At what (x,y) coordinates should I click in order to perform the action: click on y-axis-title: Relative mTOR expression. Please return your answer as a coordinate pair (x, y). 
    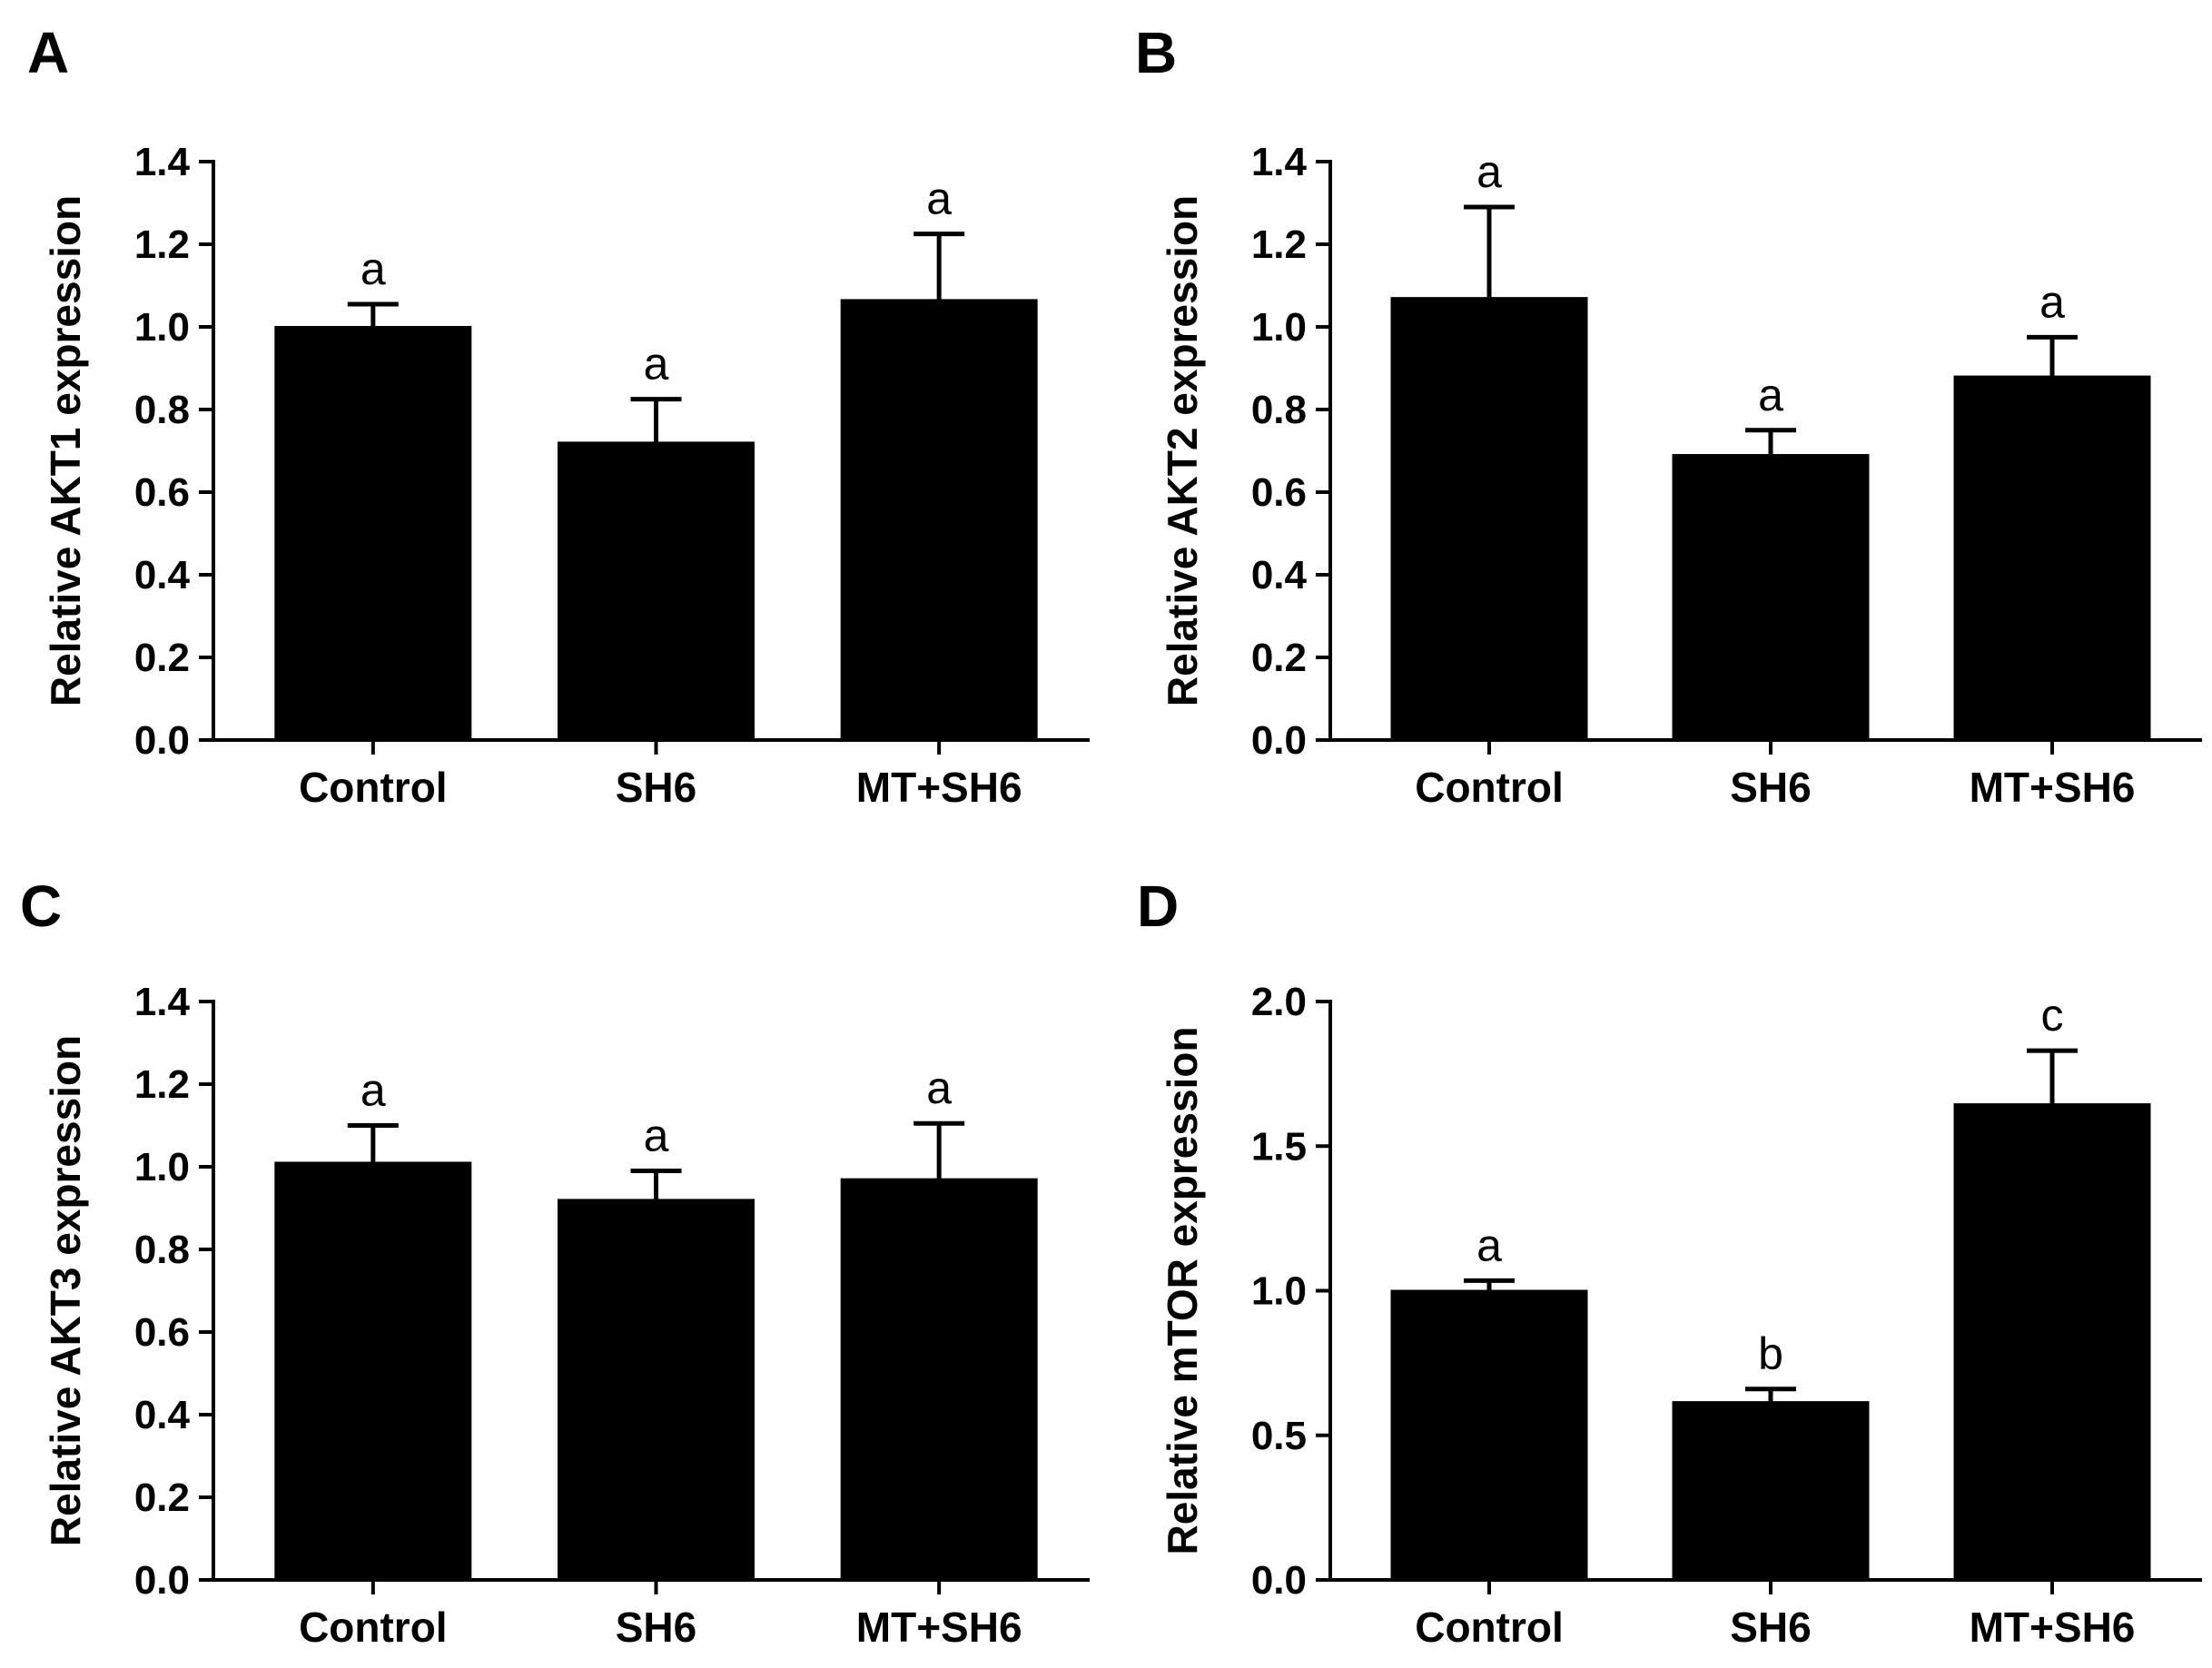
    Looking at the image, I should click on (1182, 1290).